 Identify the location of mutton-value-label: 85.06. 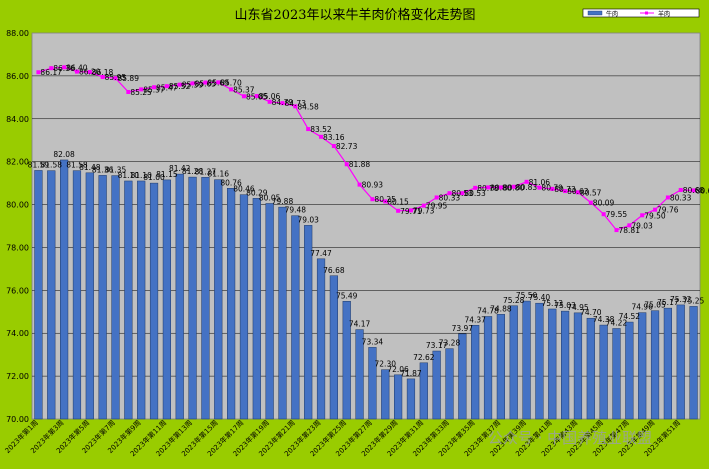
(270, 96).